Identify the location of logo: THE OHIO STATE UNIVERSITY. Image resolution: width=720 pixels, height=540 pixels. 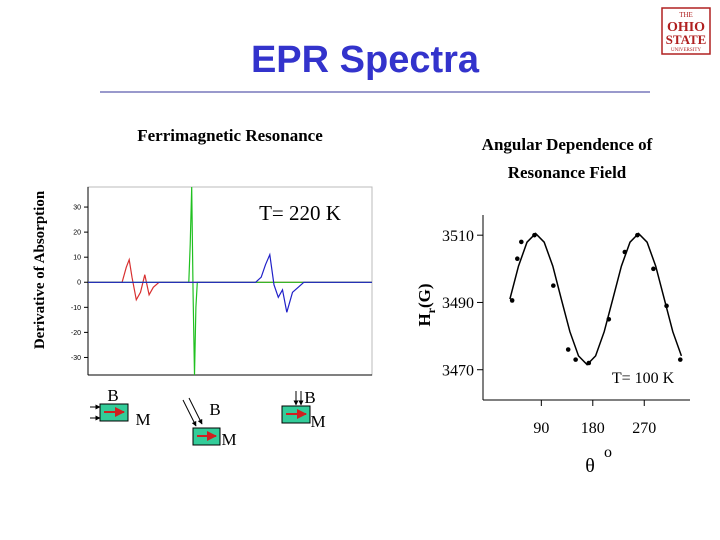
(686, 31).